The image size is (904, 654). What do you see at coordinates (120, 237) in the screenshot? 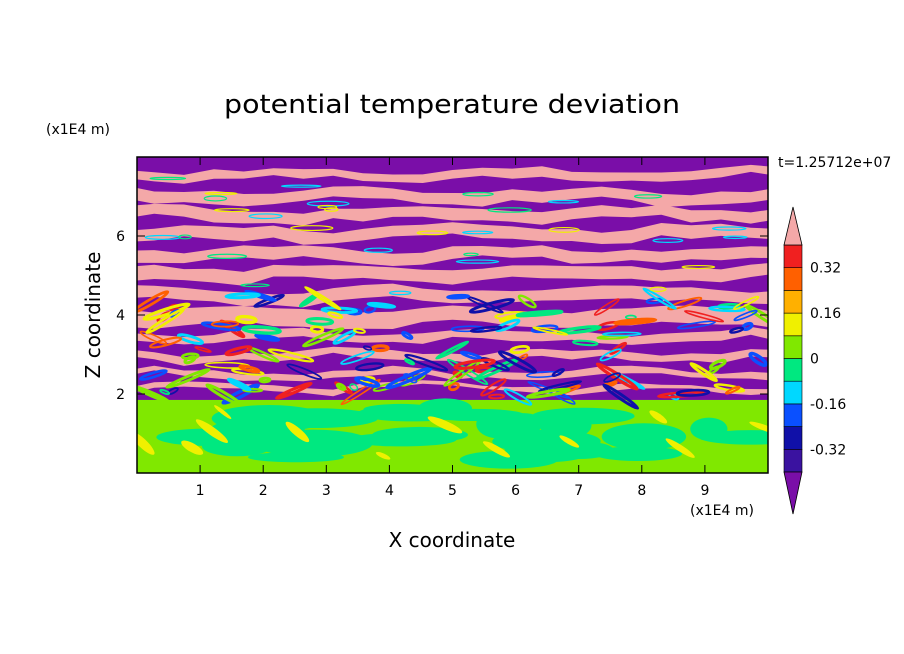
I see `y-tick-label: 6` at bounding box center [120, 237].